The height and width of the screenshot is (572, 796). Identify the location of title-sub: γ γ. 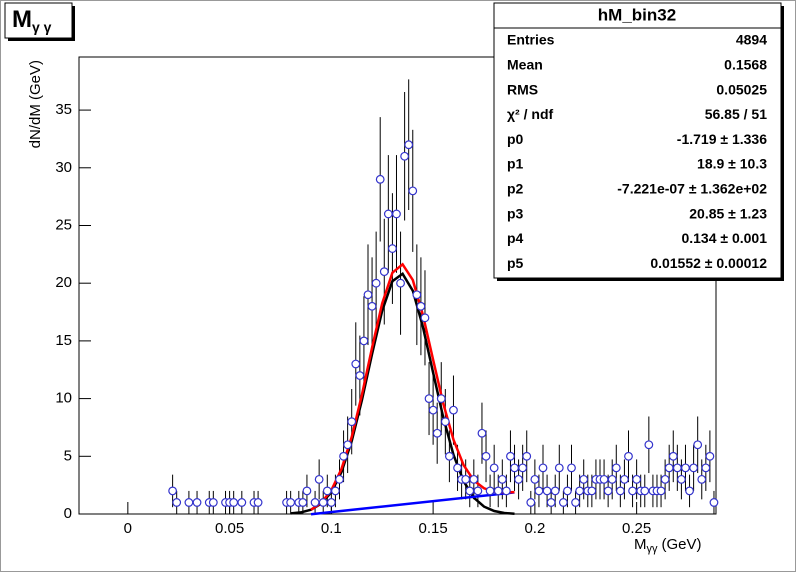
(42, 27).